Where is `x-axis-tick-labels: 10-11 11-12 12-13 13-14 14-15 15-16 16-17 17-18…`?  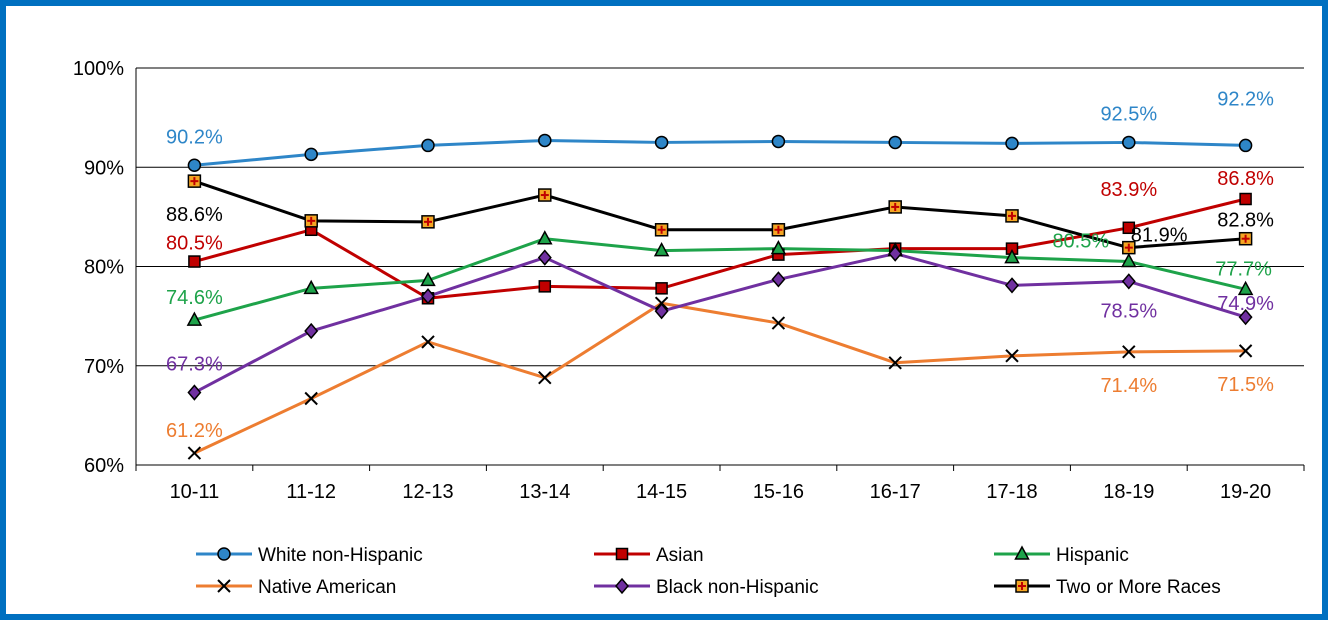
x-axis-tick-labels: 10-11 11-12 12-13 13-14 14-15 15-16 16-17 17-18… is located at coordinates (721, 492).